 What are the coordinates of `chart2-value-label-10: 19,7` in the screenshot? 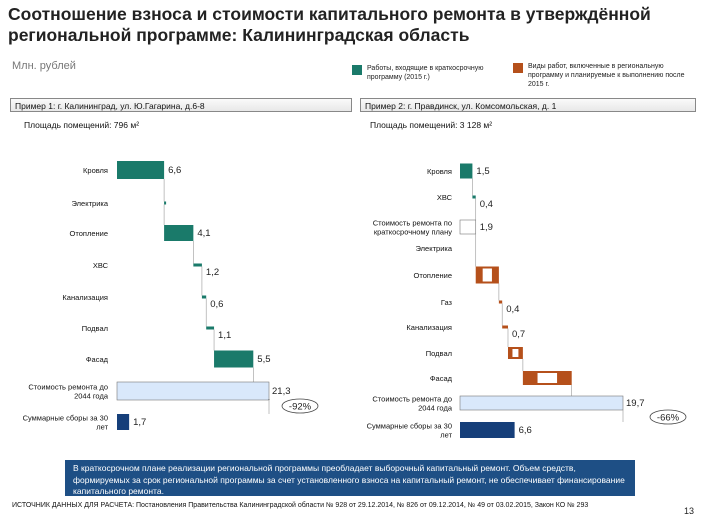 It's located at (635, 403).